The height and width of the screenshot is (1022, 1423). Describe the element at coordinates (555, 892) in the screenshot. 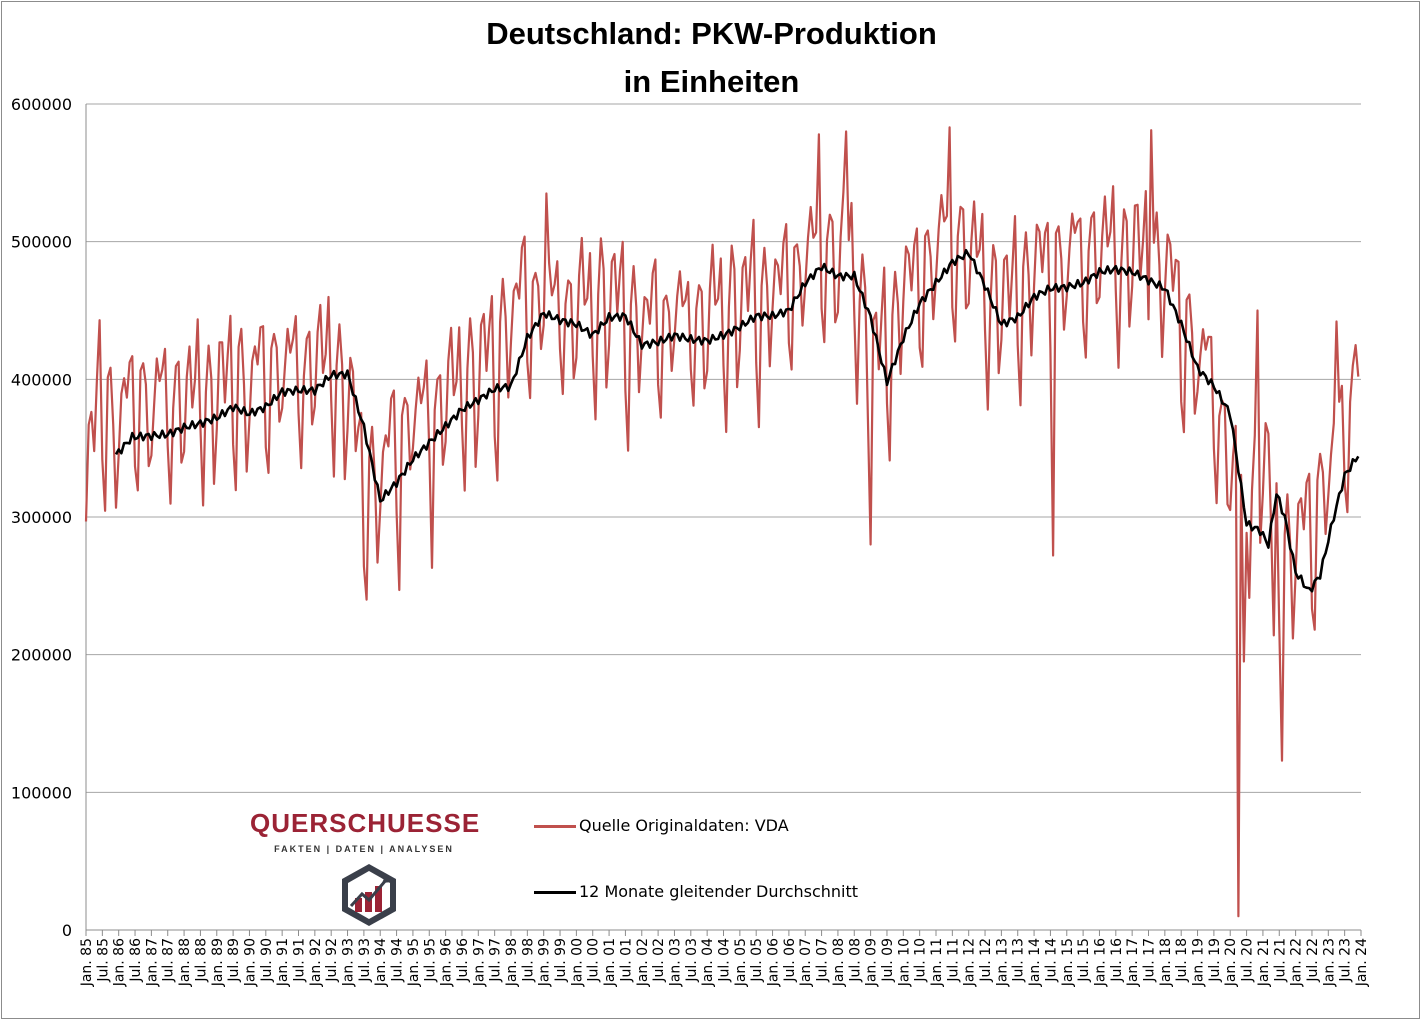

I see `legend-swatch-average` at that location.